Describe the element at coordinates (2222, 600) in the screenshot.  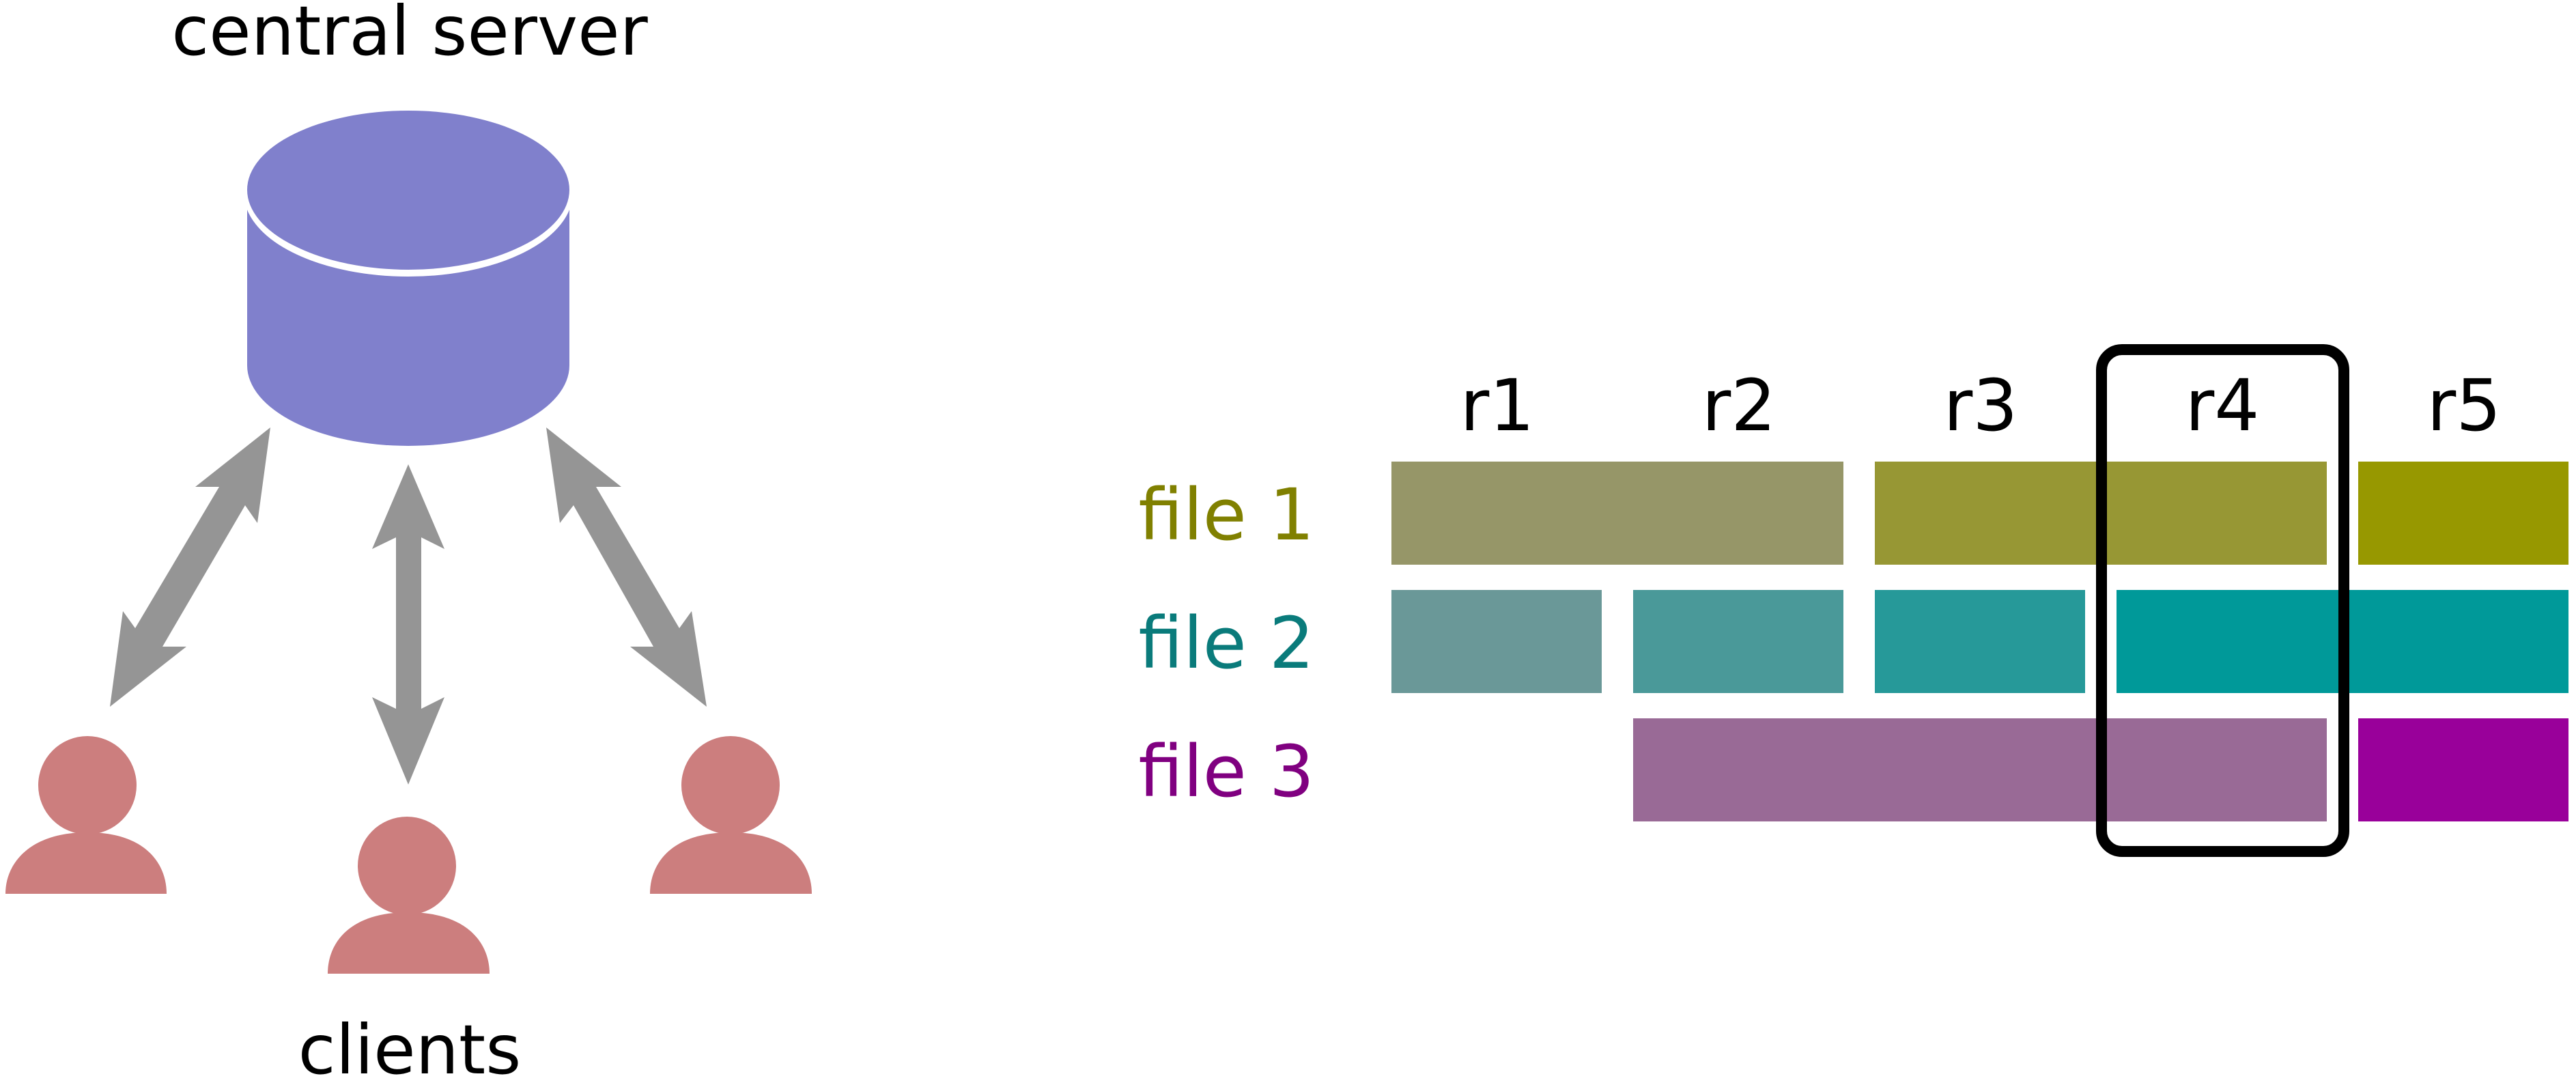
I see `highlighted-revision-r4-box` at that location.